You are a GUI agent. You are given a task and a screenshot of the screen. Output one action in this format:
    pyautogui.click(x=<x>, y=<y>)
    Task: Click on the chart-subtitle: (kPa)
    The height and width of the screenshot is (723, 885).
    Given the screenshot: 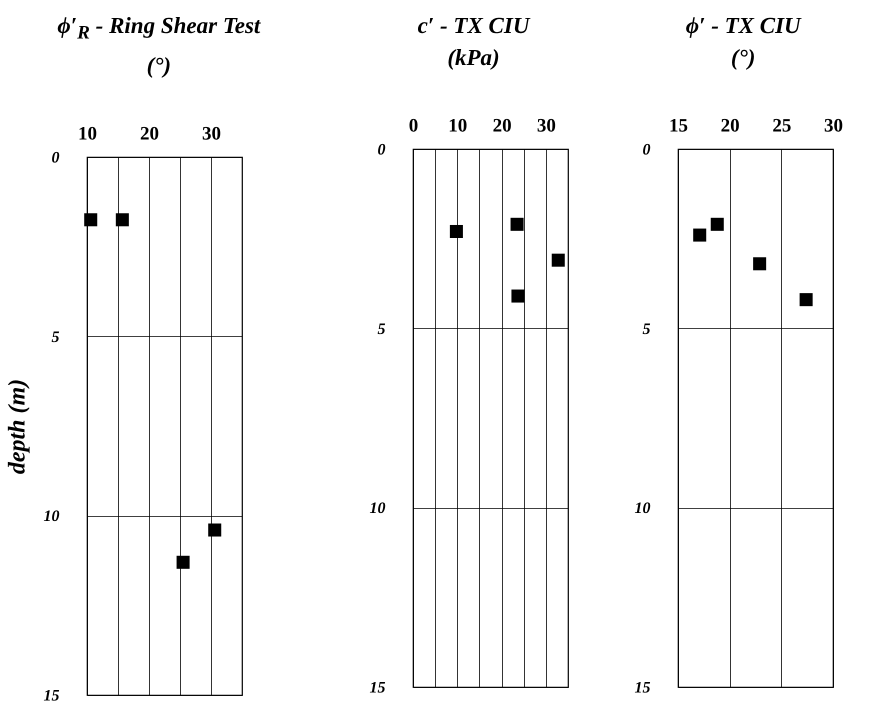 What is the action you would take?
    pyautogui.click(x=473, y=58)
    